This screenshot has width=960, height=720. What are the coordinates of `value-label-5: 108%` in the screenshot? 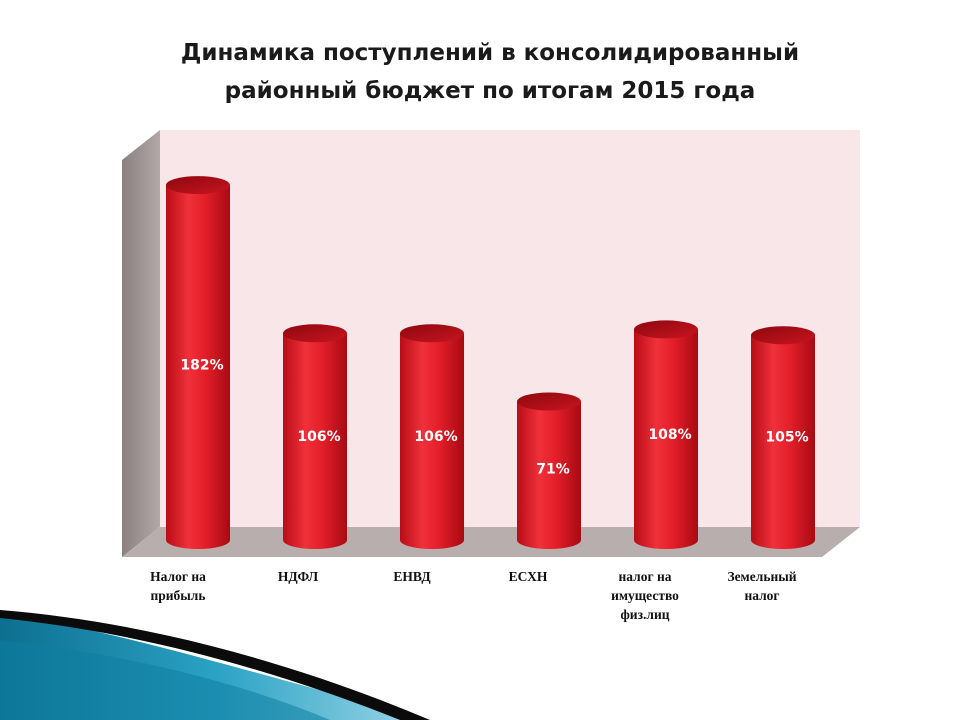 It's located at (669, 435).